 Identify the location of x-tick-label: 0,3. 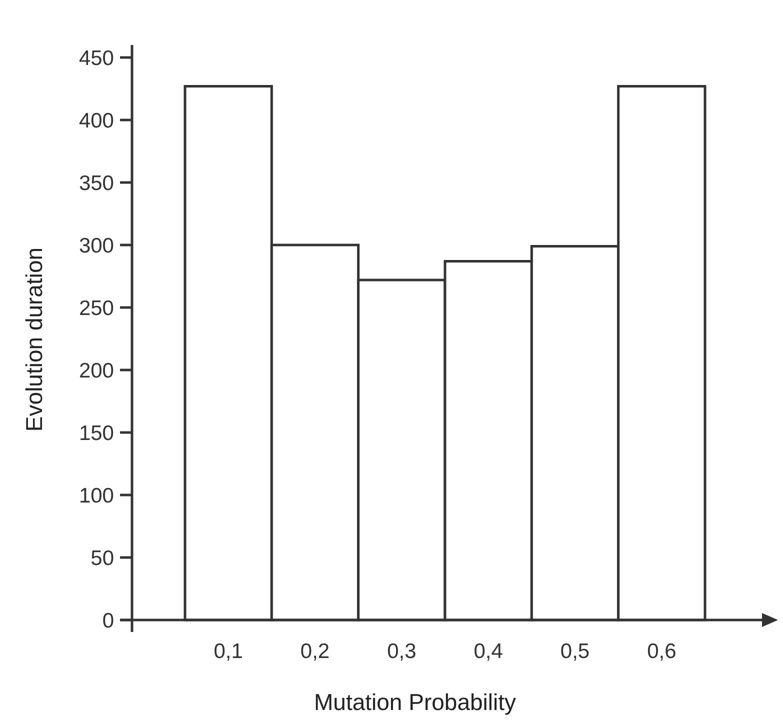
(401, 651).